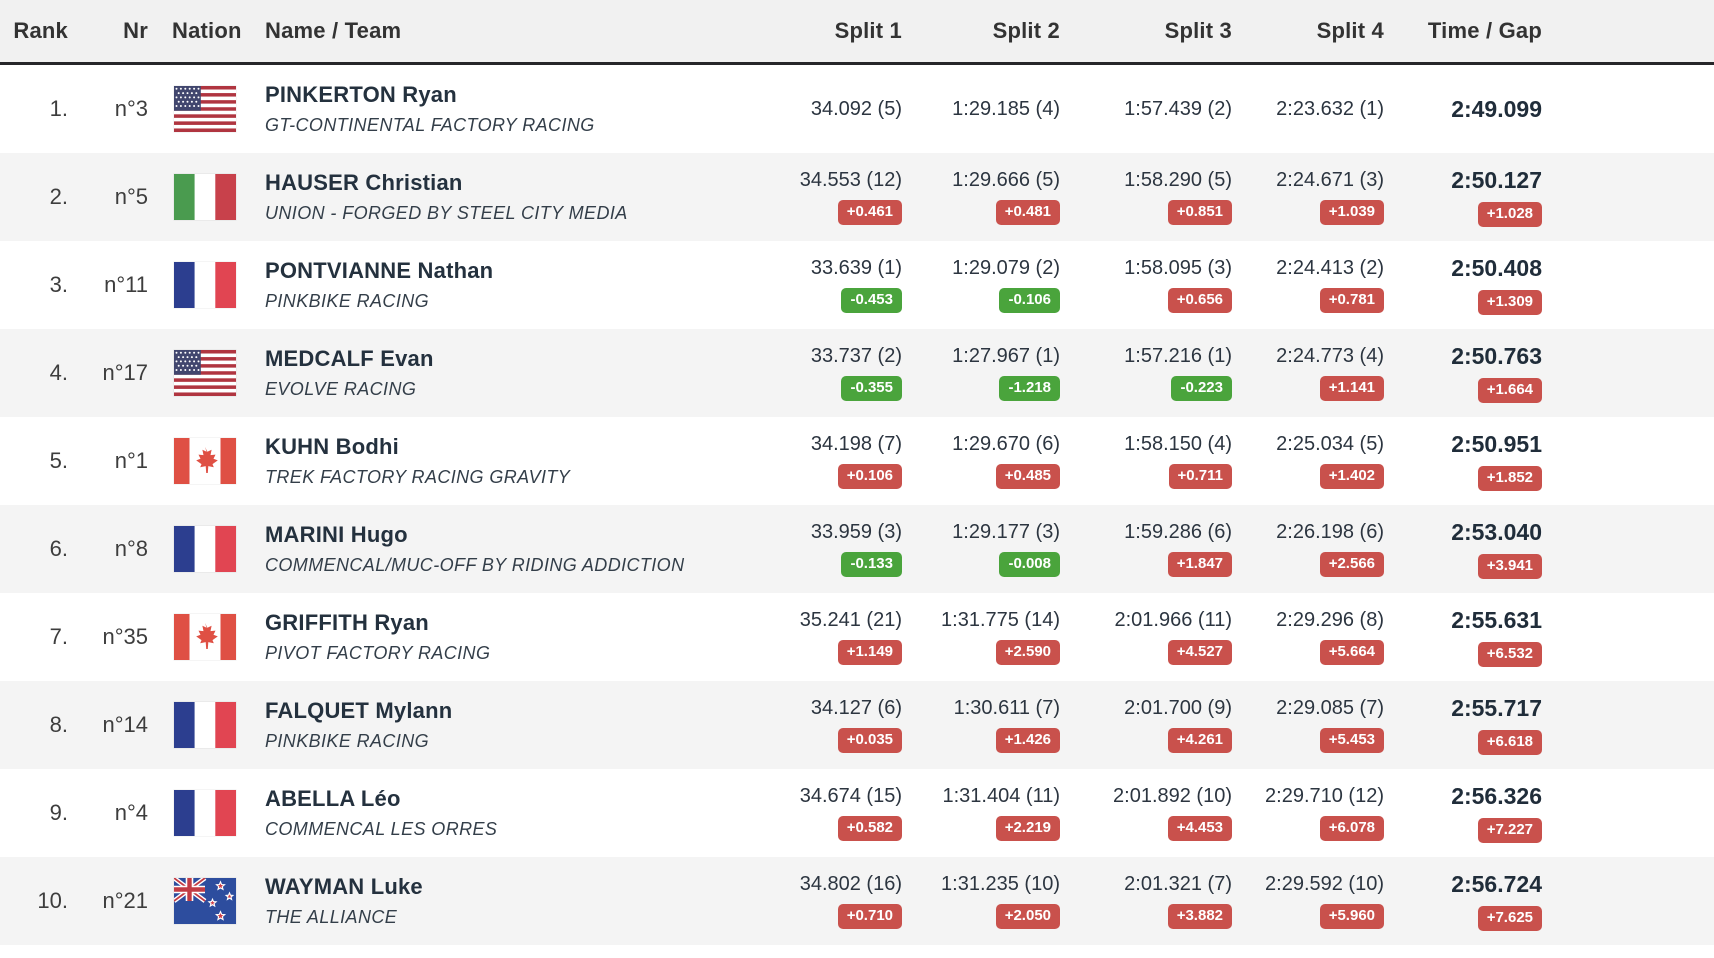  I want to click on split-time-value: 1:29.670 (6), so click(1006, 444).